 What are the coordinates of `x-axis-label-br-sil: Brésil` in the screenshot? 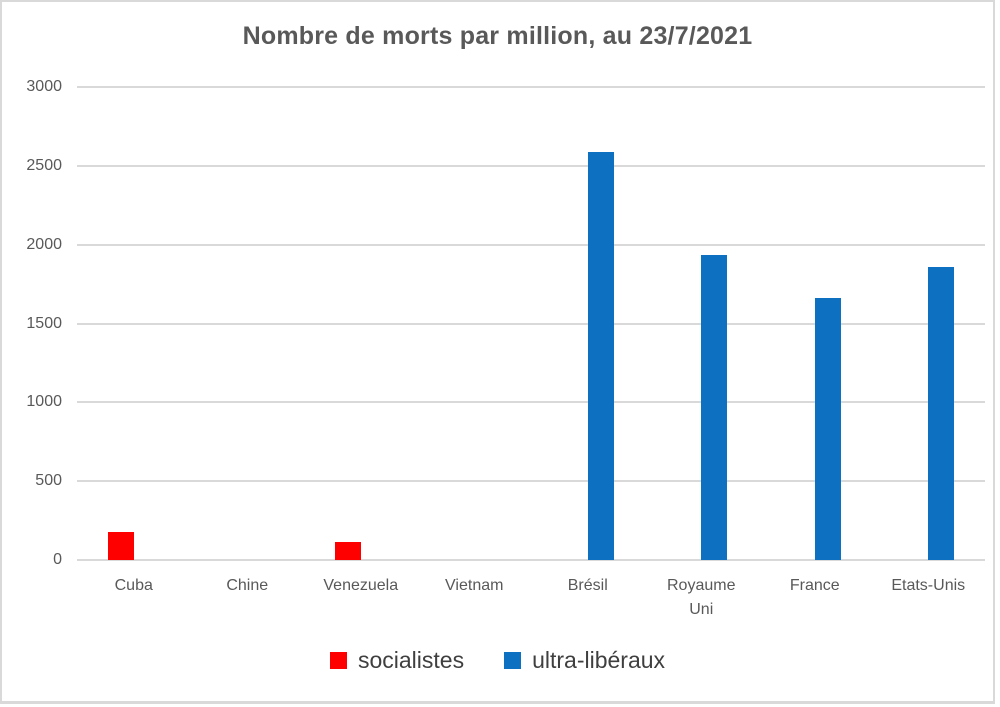 It's located at (587, 585).